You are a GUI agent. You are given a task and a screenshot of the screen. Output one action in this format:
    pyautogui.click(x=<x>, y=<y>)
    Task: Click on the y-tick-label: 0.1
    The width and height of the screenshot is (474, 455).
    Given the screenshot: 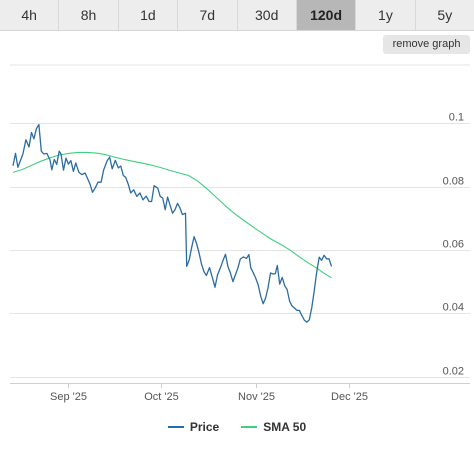 What is the action you would take?
    pyautogui.click(x=456, y=118)
    